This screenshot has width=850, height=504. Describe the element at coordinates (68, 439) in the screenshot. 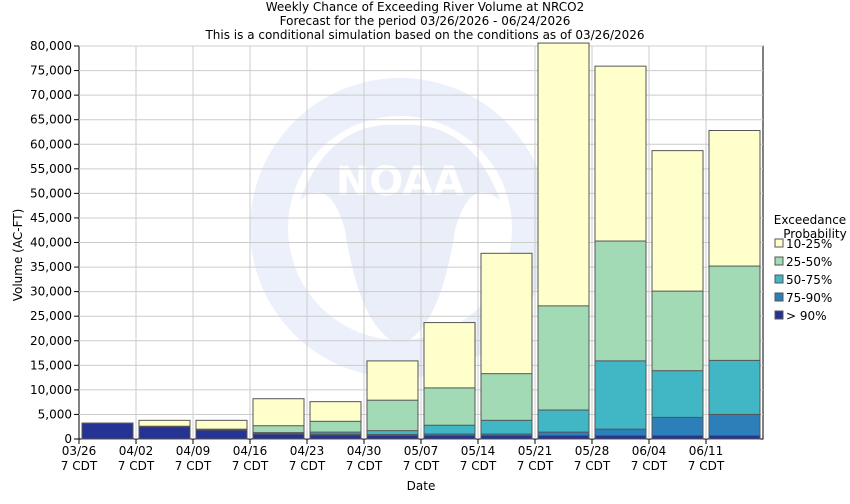

I see `y-tick-label: 0` at that location.